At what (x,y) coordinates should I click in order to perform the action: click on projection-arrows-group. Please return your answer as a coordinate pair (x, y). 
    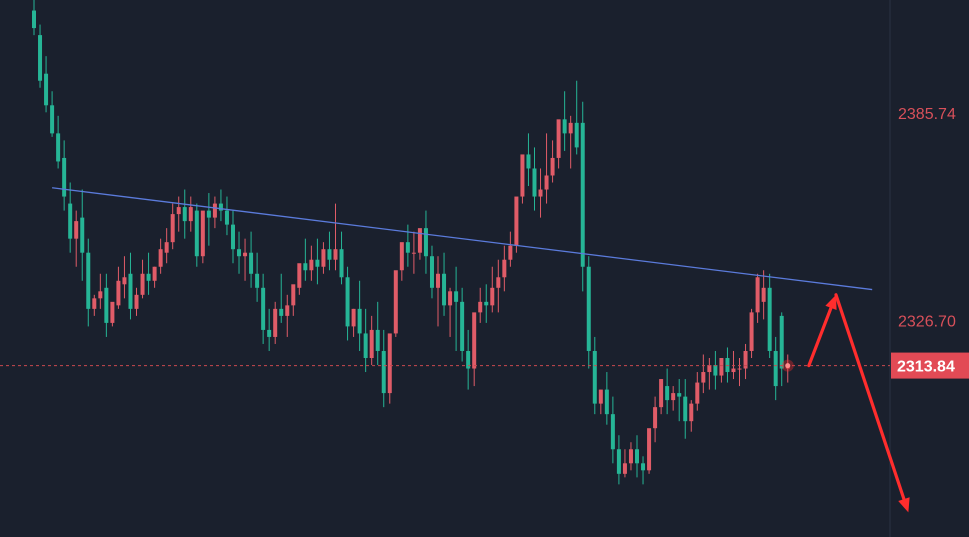
    Looking at the image, I should click on (858, 403).